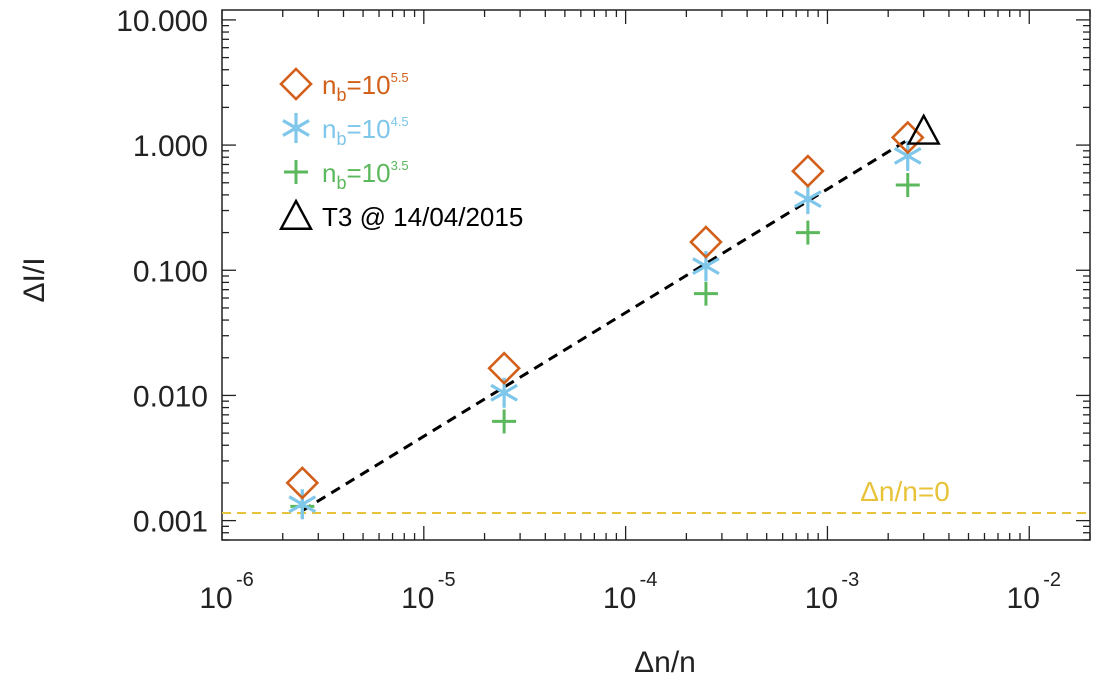 This screenshot has width=1099, height=684. Describe the element at coordinates (170, 271) in the screenshot. I see `y-tick-label: 0.100` at that location.